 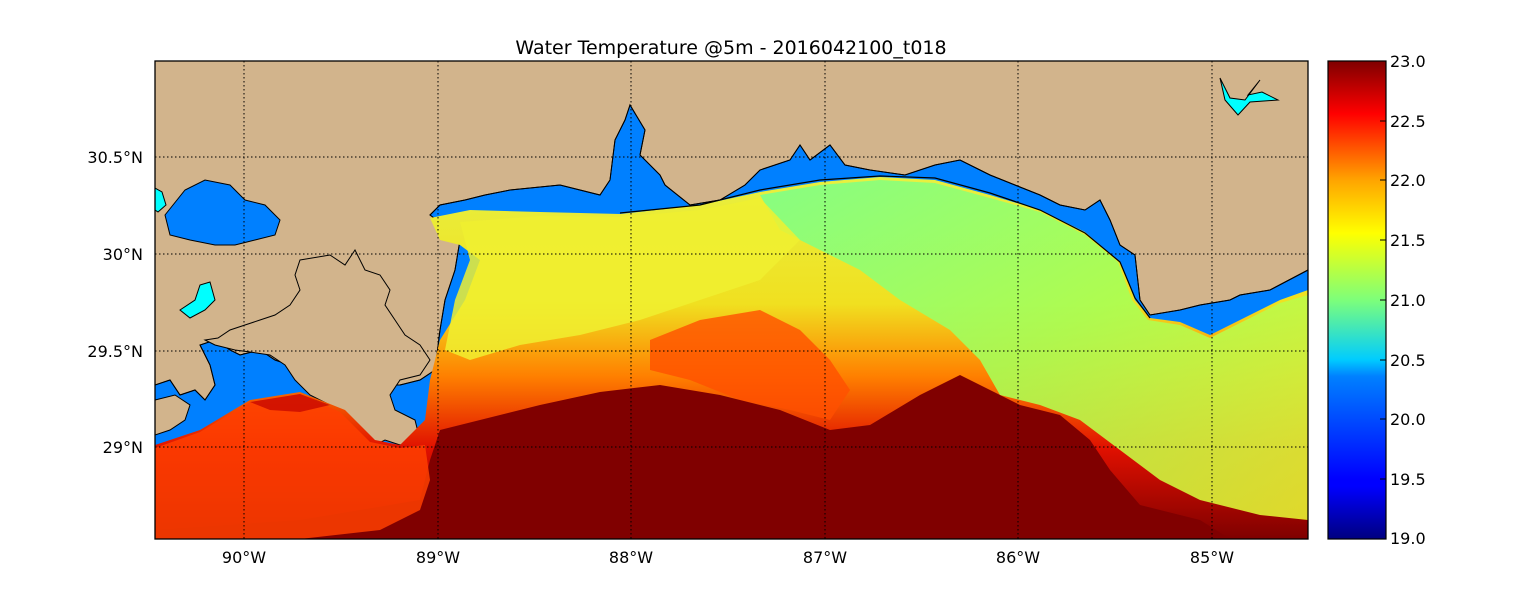 I want to click on lat-label: 29.5°N, so click(x=115, y=351).